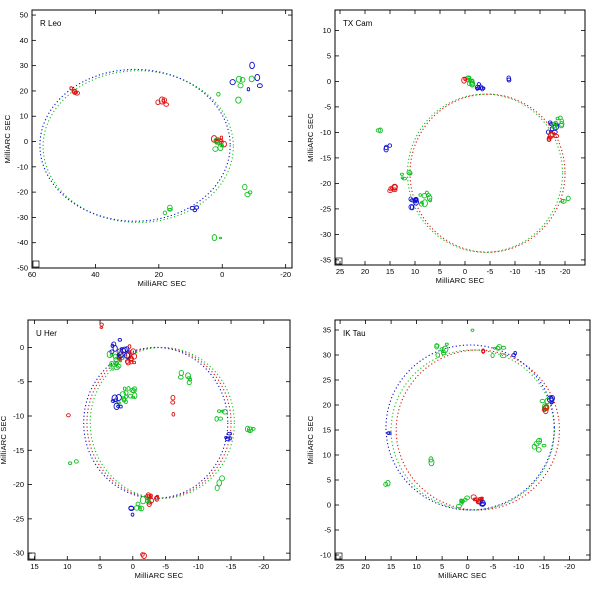 This screenshot has width=600, height=590. Describe the element at coordinates (46, 333) in the screenshot. I see `chart-title: U Her` at that location.